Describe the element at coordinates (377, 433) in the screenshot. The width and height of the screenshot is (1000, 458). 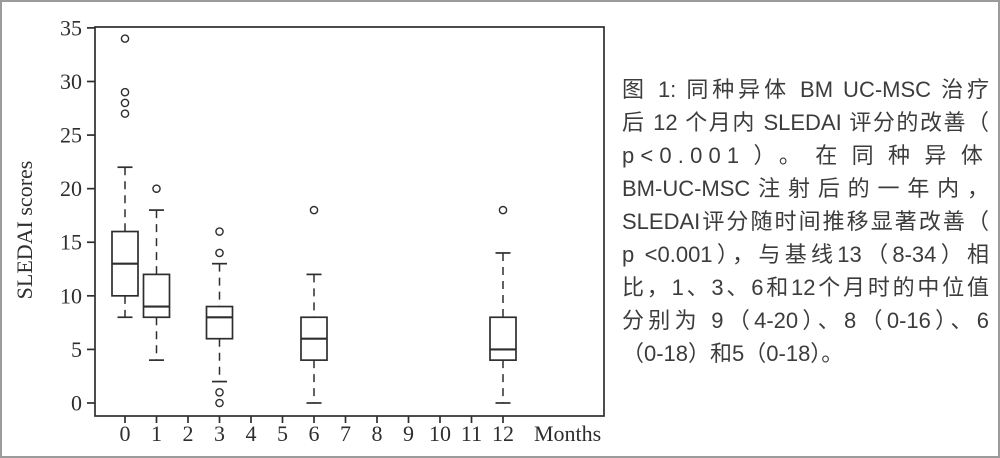
I see `x-tick-label: 8` at that location.